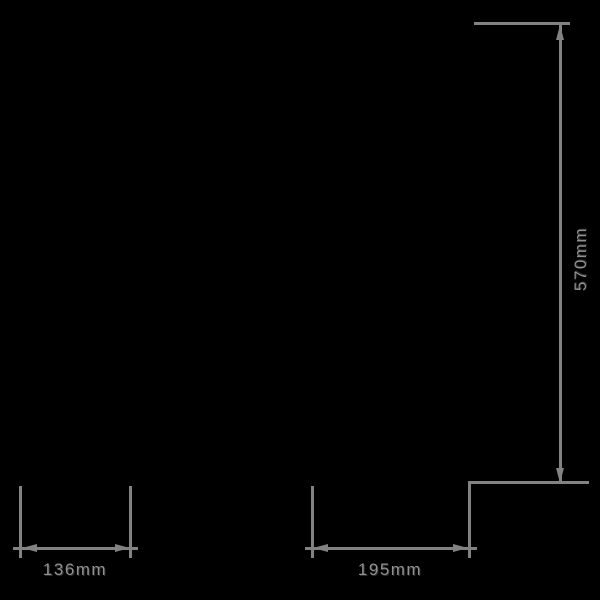 The height and width of the screenshot is (600, 600). I want to click on left-foot-dimension-label: 136mm, so click(75, 569).